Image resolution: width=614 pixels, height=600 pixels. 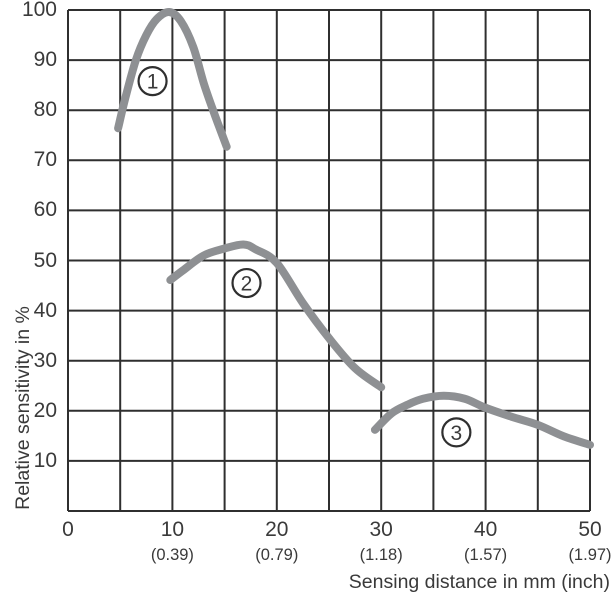 I want to click on circled-number-text: 2, so click(x=247, y=284).